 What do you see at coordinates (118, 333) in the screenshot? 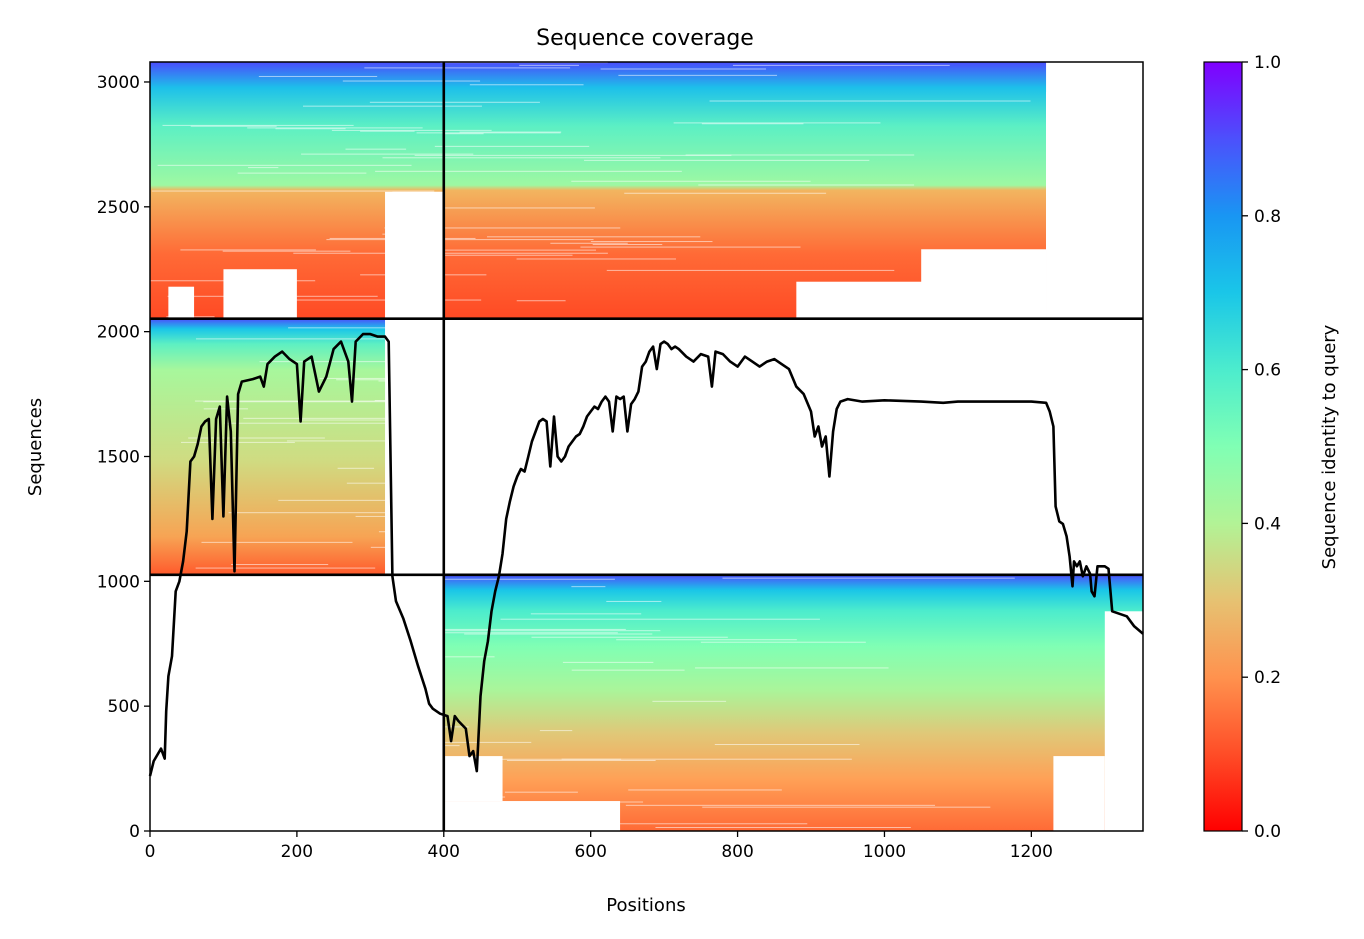
I see `y-tick-label: 2000` at bounding box center [118, 333].